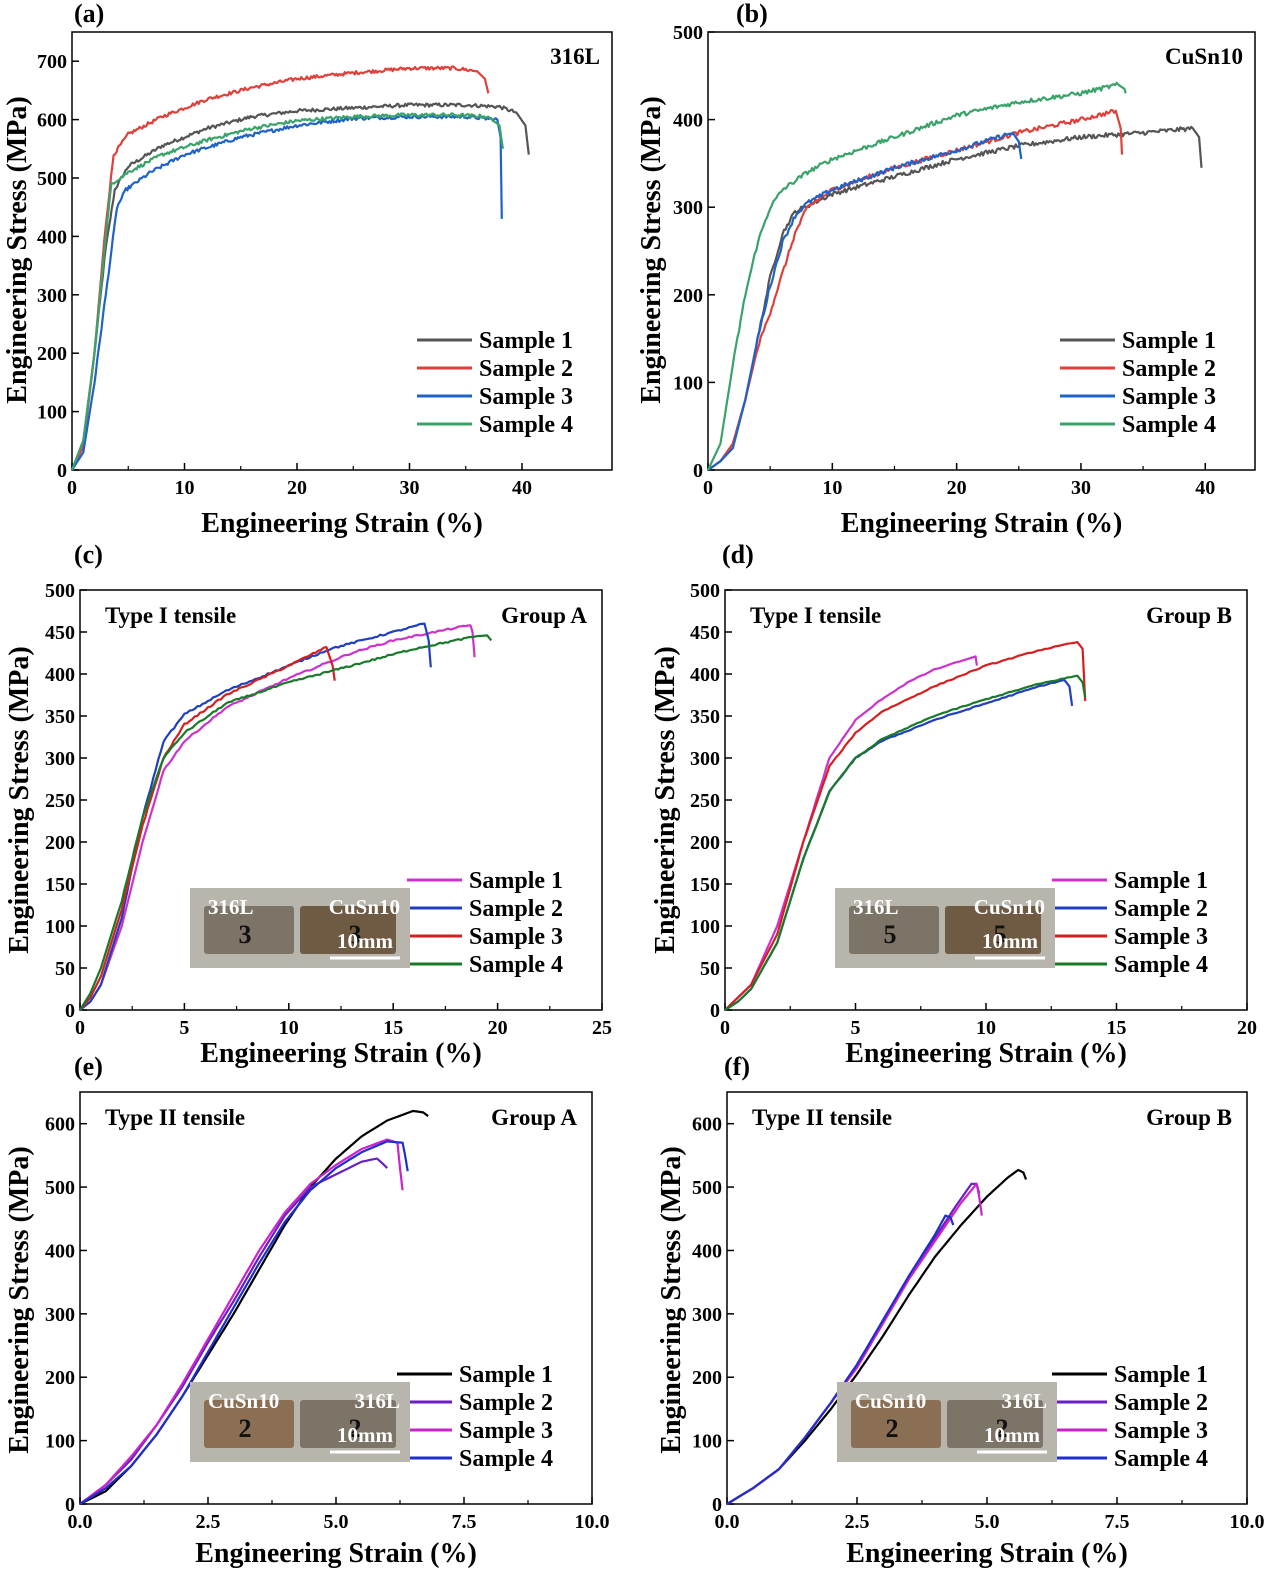  I want to click on y-tick-label: 150, so click(705, 885).